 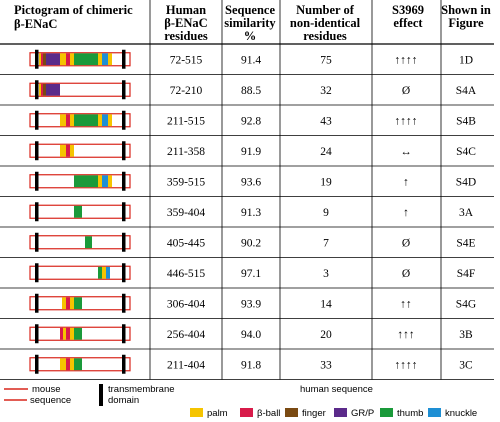 What do you see at coordinates (291, 412) in the screenshot?
I see `legend-swatch-finger` at bounding box center [291, 412].